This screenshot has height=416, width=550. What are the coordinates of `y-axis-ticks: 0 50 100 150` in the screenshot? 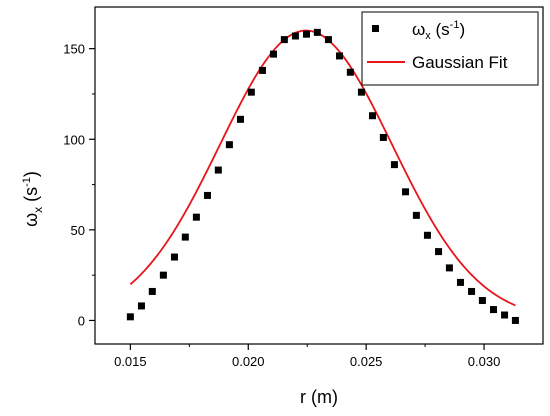 It's located at (79, 185).